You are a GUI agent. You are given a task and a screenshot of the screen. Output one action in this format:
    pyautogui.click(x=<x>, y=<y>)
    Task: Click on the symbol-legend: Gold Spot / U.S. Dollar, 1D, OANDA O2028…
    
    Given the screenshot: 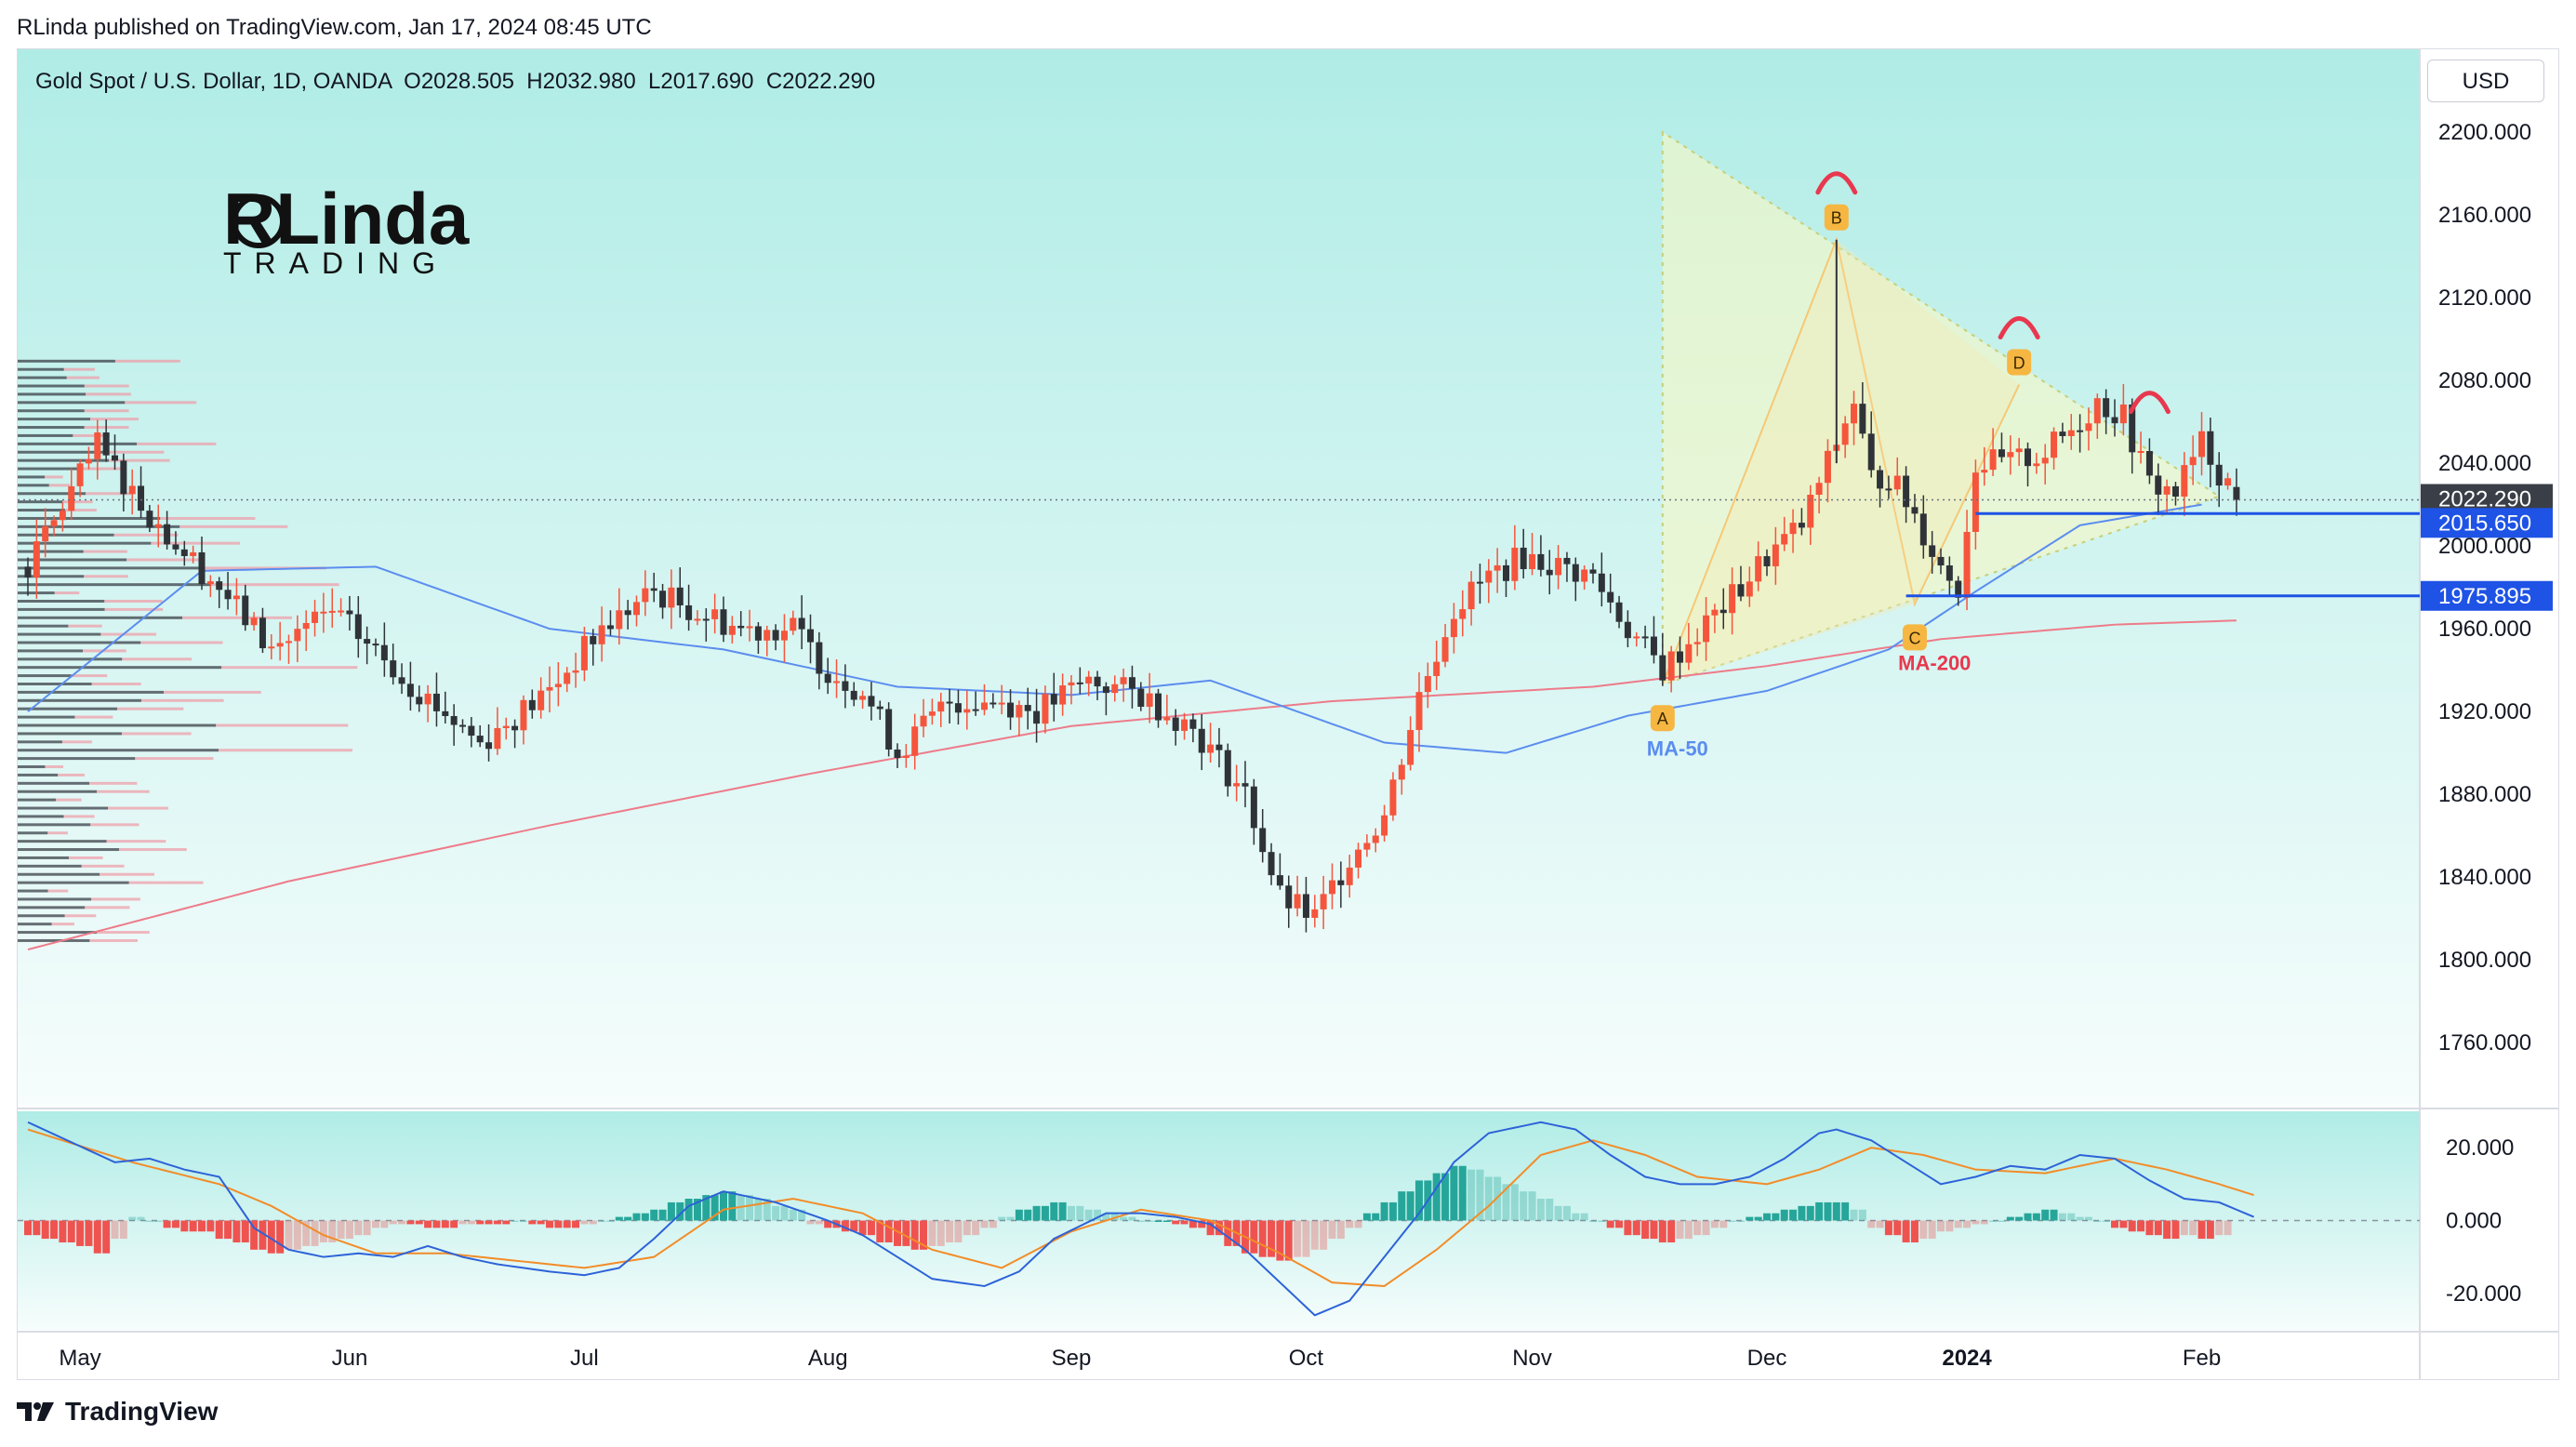 What is the action you would take?
    pyautogui.click(x=455, y=81)
    